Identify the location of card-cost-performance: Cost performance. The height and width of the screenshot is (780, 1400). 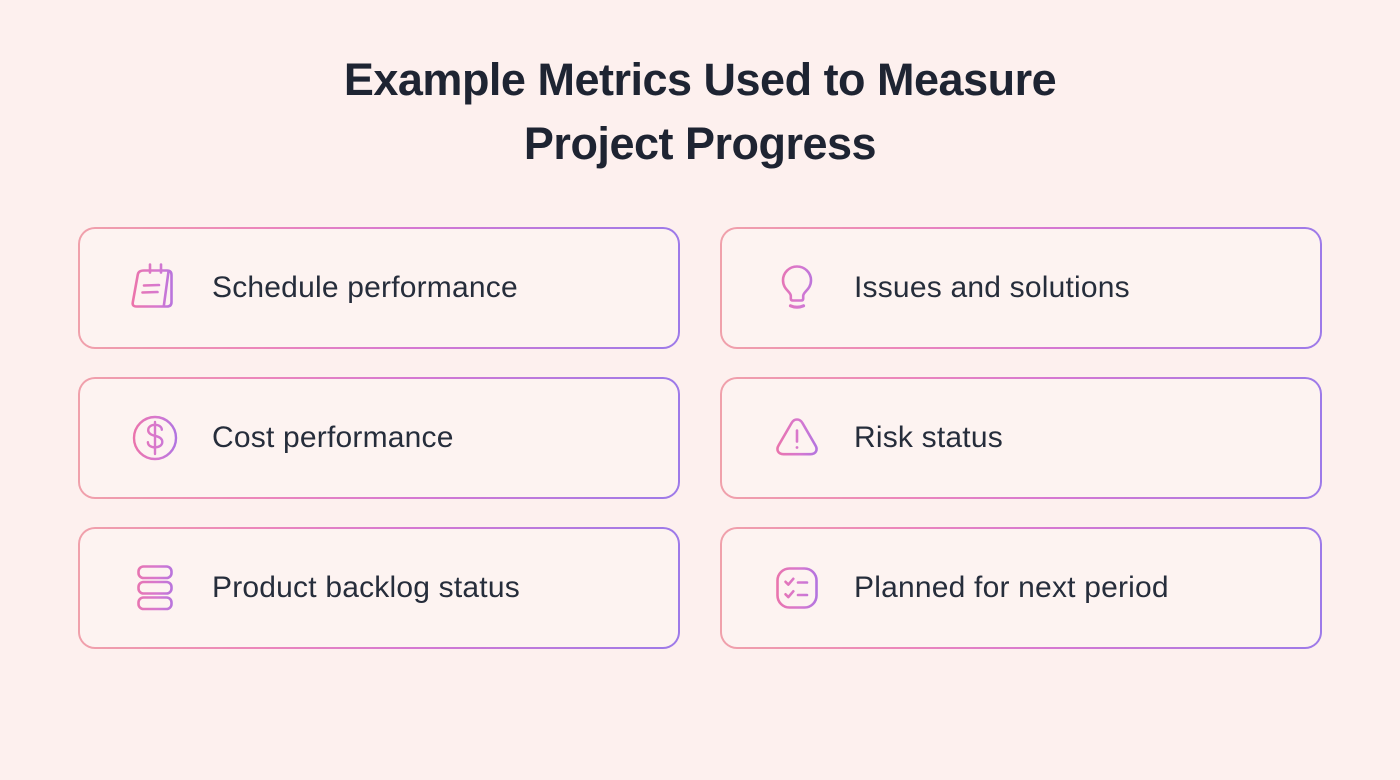
(379, 438).